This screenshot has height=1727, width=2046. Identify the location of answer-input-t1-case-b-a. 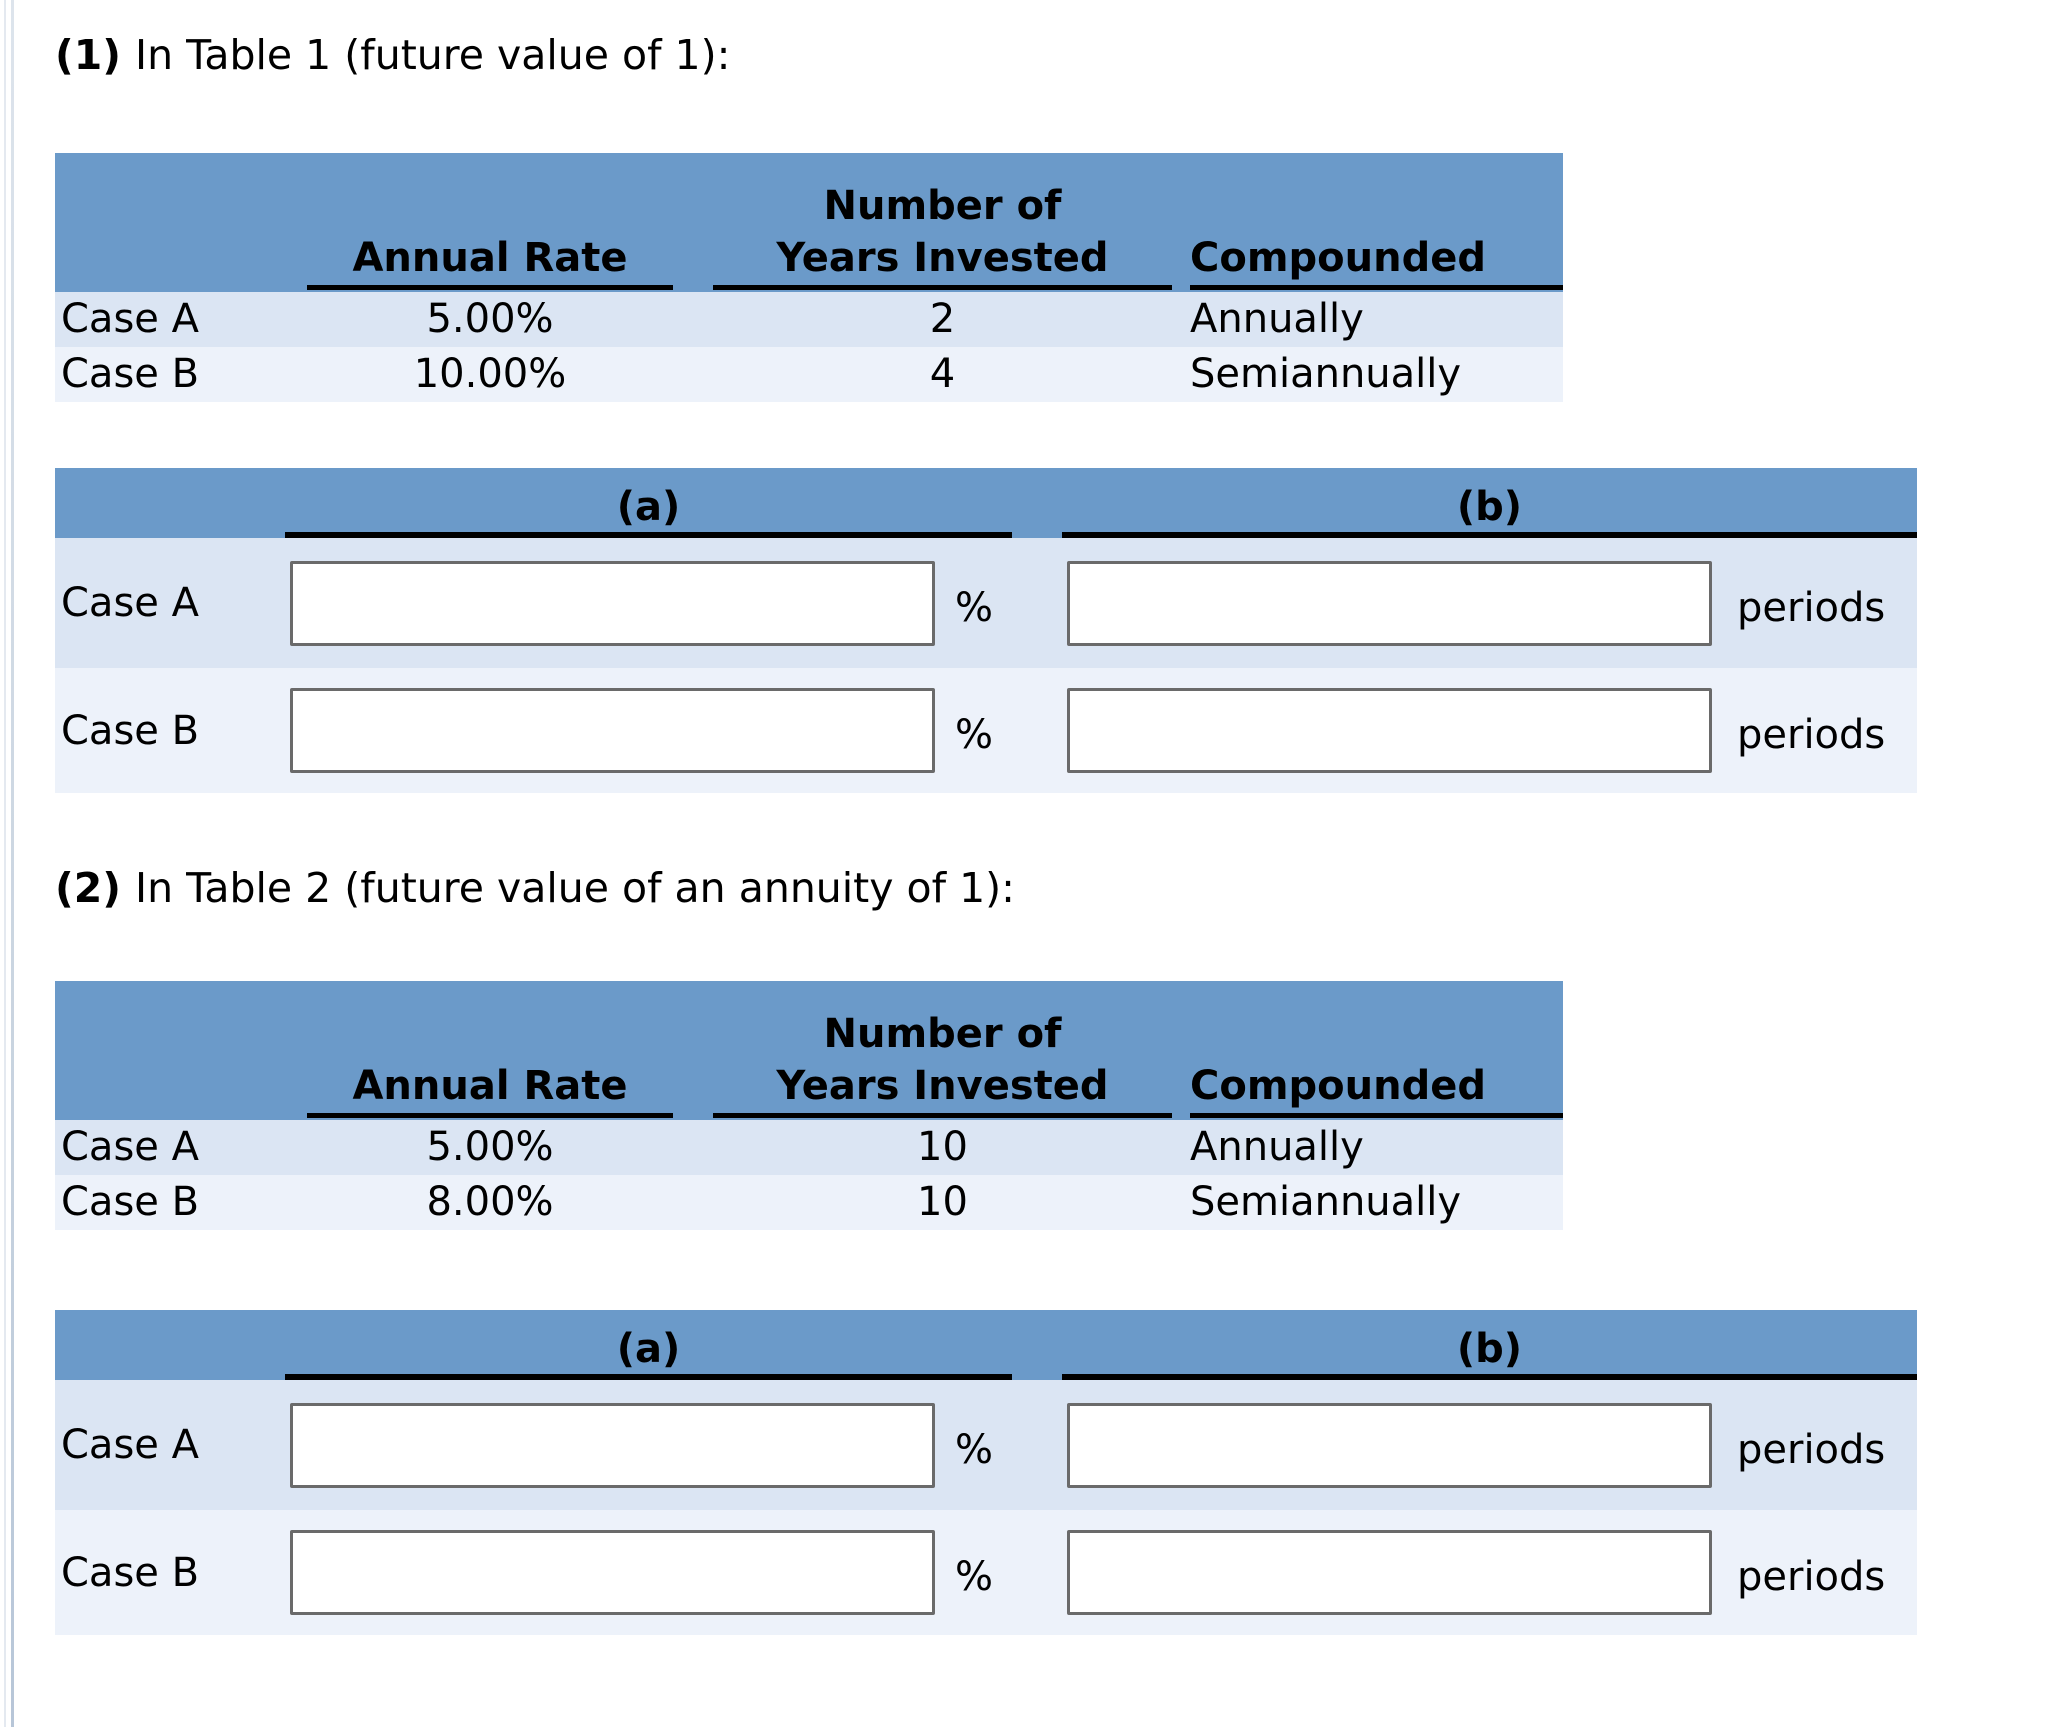
(612, 730).